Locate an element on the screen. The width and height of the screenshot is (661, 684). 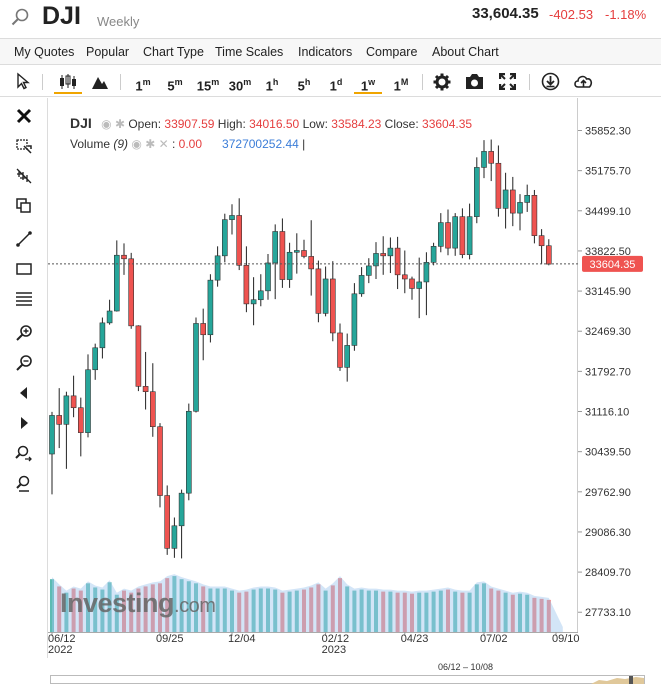
timeframe-1w: 1w is located at coordinates (368, 82).